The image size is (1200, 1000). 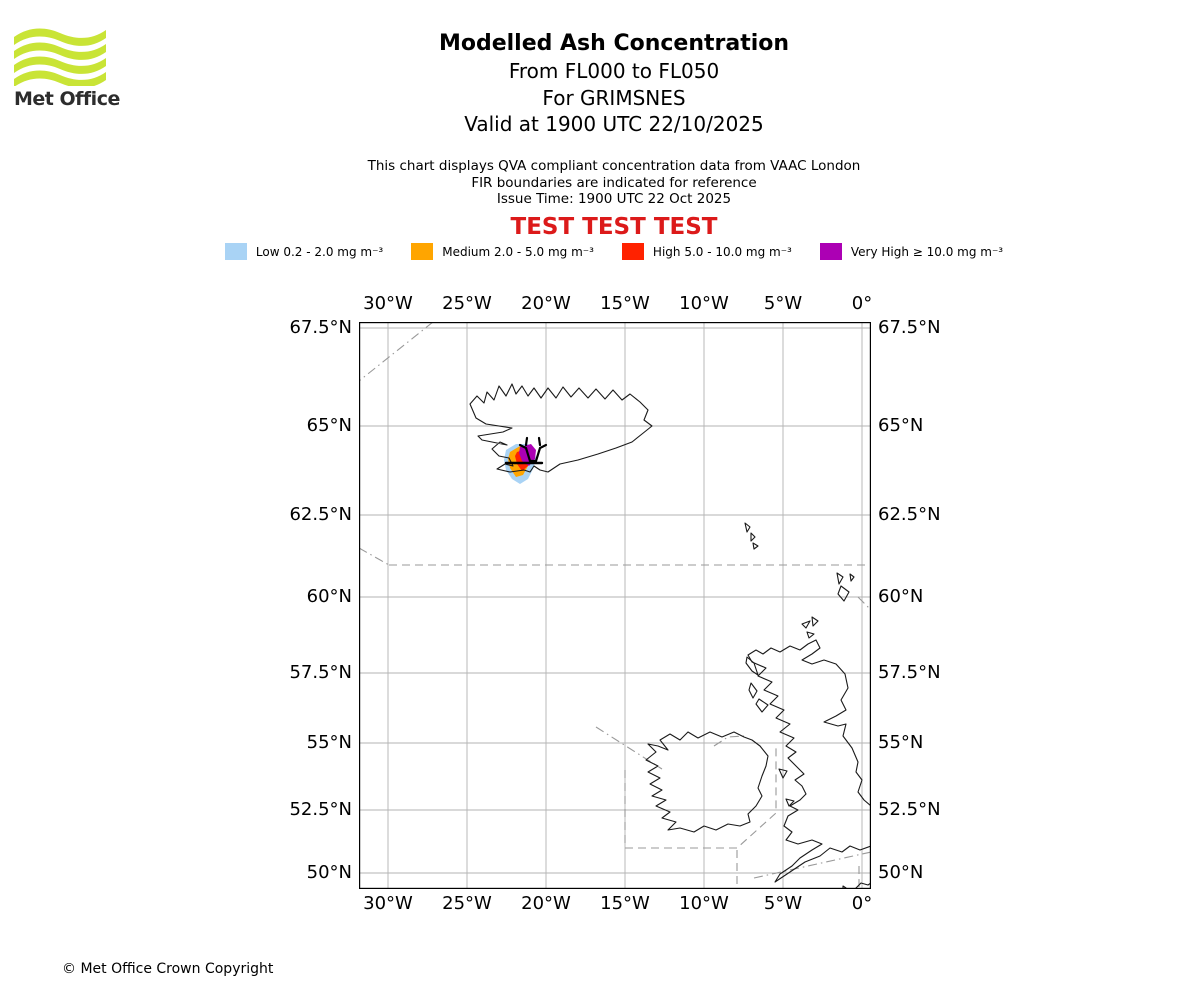 I want to click on subtitle-valid-time: Valid at 1900 UTC 22/10/2025, so click(x=614, y=124).